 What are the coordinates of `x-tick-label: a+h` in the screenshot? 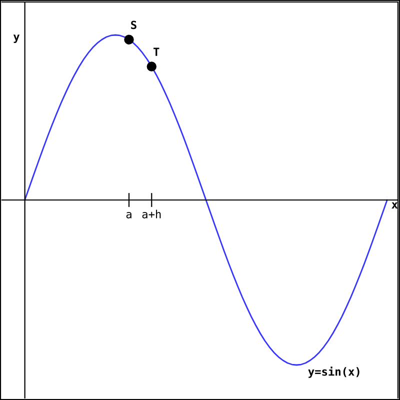 It's located at (151, 214).